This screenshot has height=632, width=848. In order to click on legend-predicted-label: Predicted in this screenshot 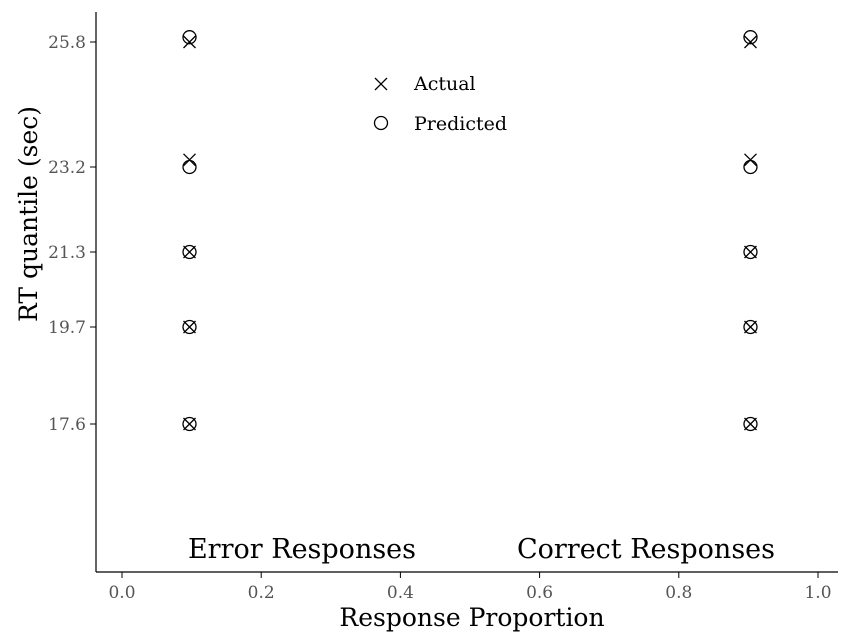, I will do `click(460, 124)`.